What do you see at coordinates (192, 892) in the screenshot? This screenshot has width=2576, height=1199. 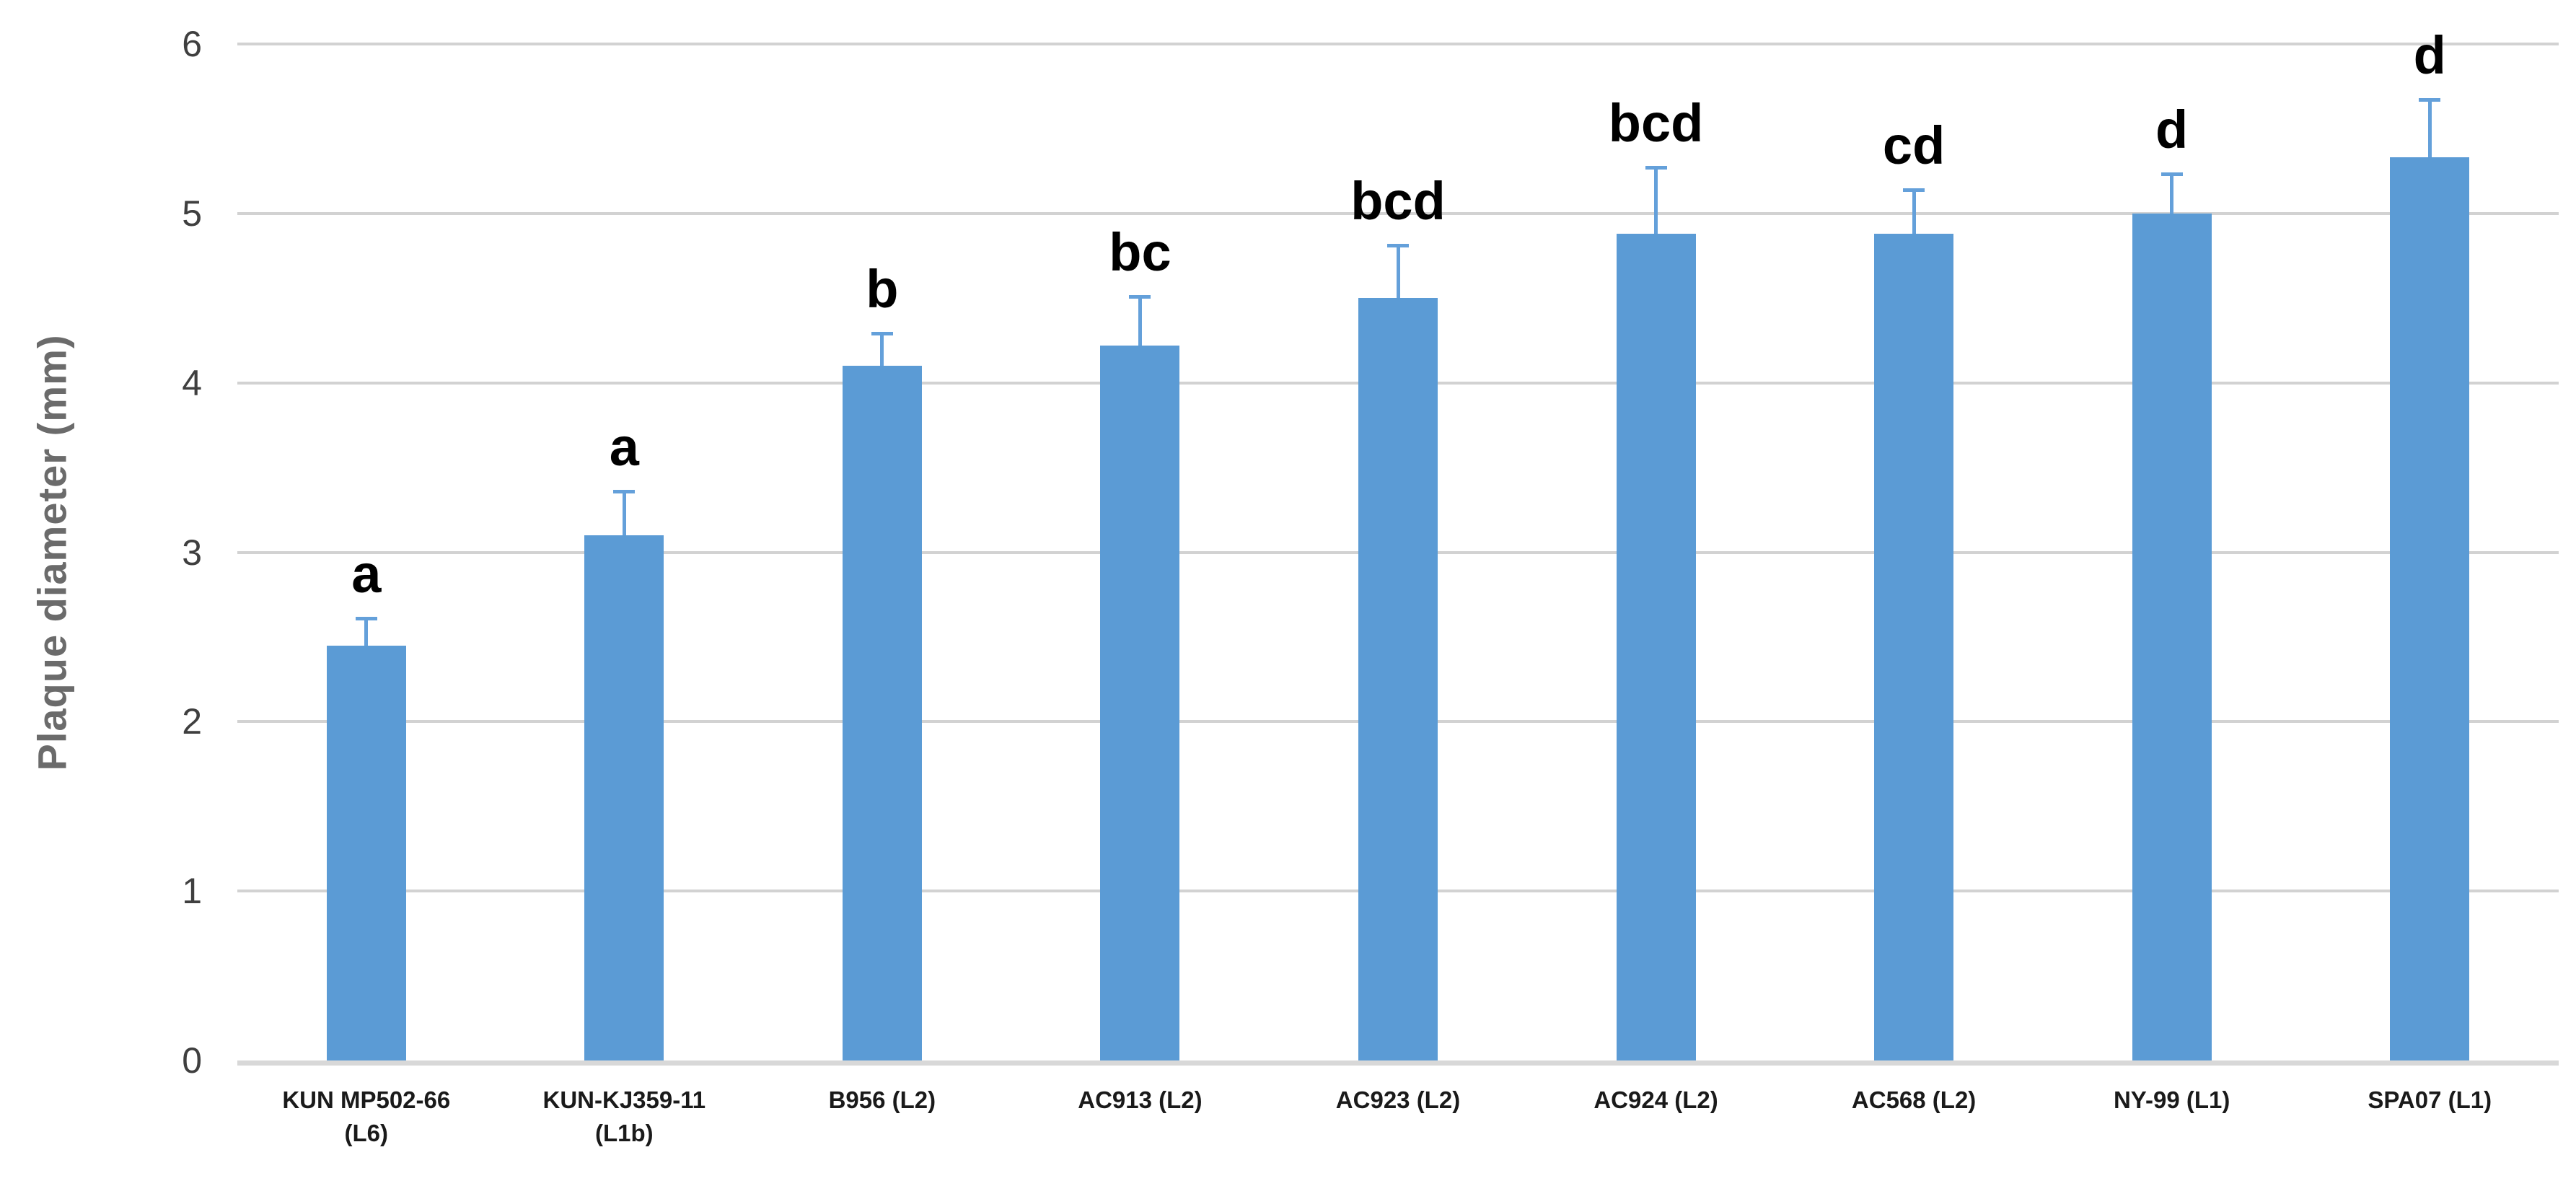 I see `y-tick-label: 1` at bounding box center [192, 892].